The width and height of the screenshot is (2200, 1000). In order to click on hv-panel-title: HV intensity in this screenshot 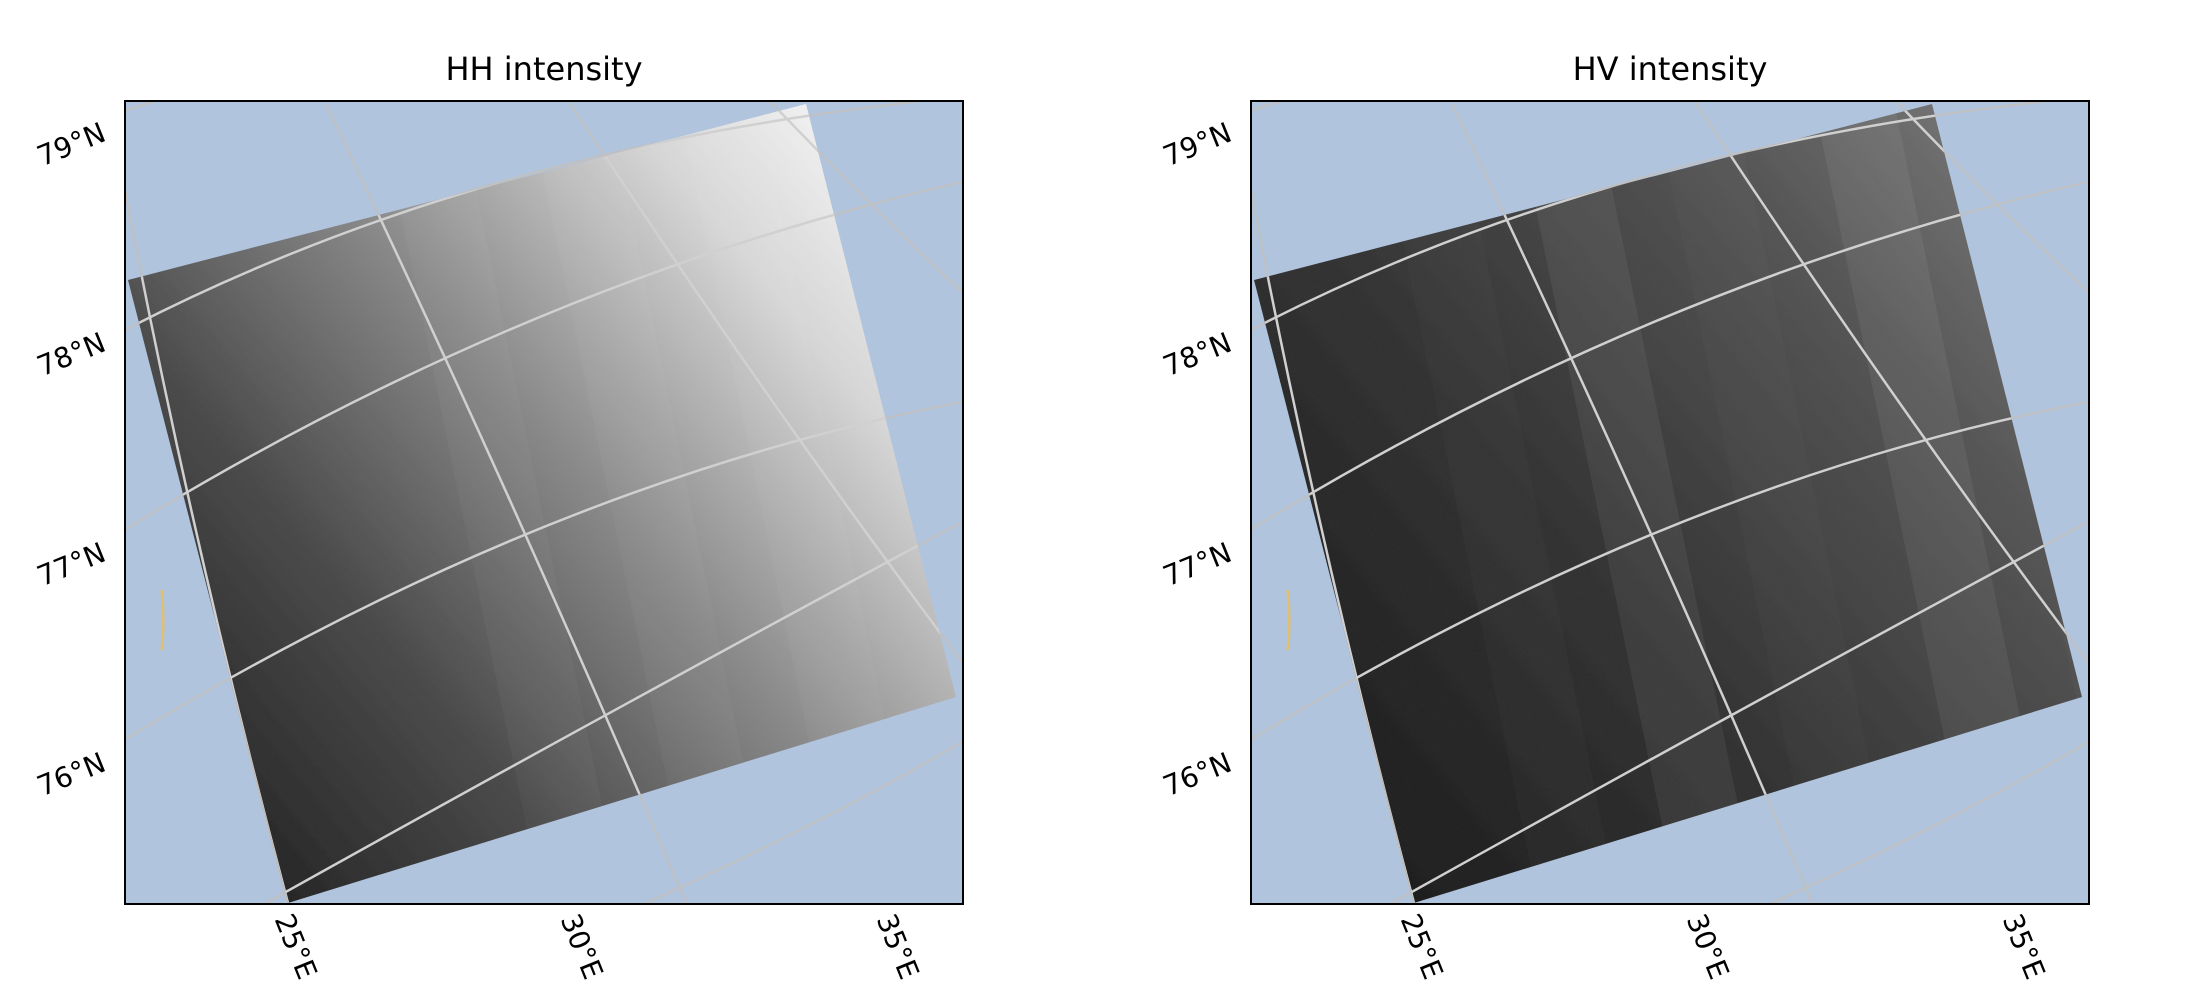, I will do `click(1670, 69)`.